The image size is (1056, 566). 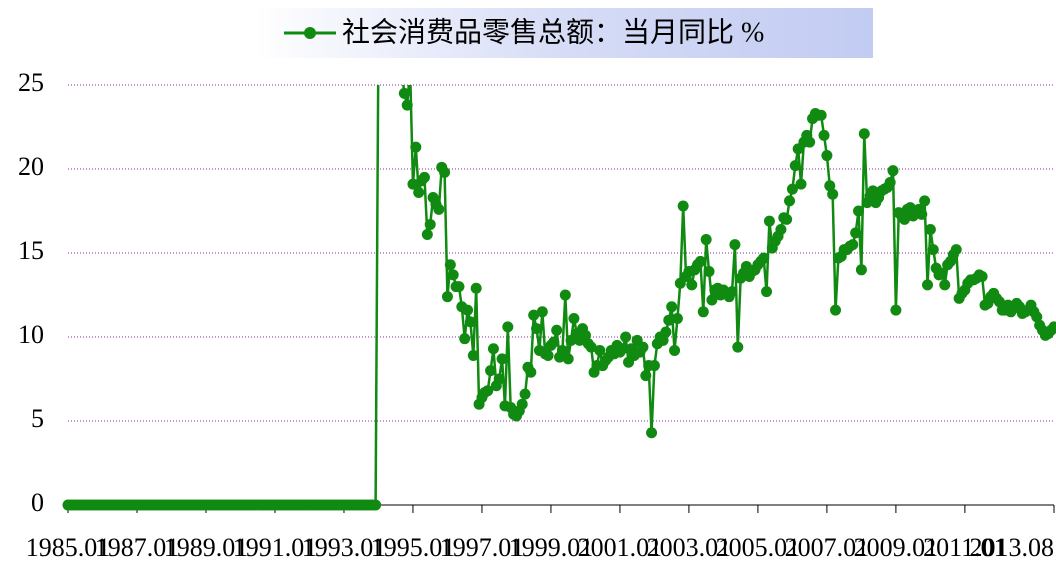 I want to click on legend-box, so click(x=564, y=33).